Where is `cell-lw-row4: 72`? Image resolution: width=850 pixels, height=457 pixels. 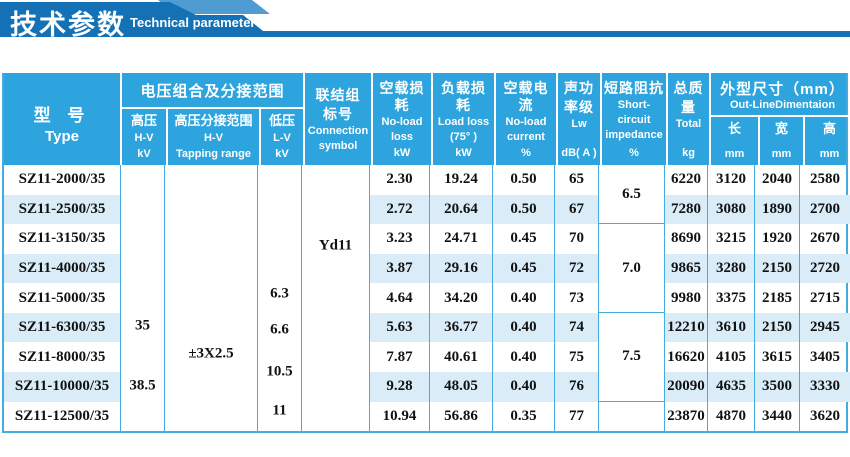
cell-lw-row4: 72 is located at coordinates (576, 268).